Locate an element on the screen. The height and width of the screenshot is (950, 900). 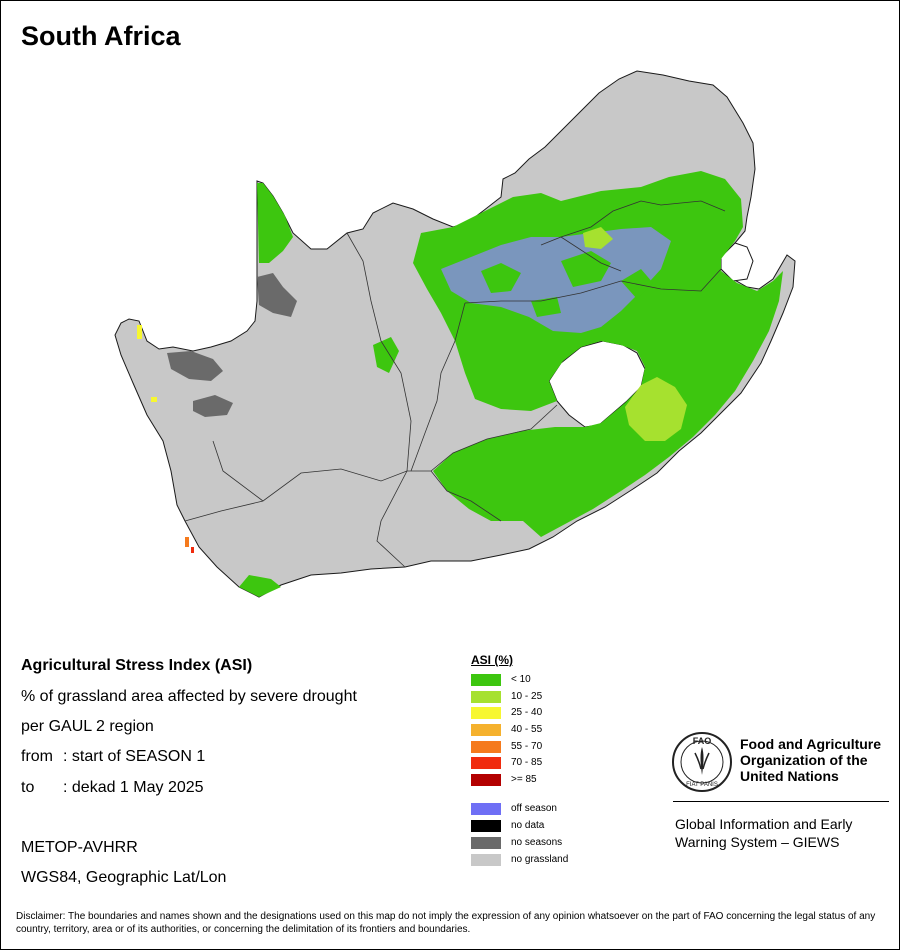
legend-label: 25 - 40 is located at coordinates (527, 712).